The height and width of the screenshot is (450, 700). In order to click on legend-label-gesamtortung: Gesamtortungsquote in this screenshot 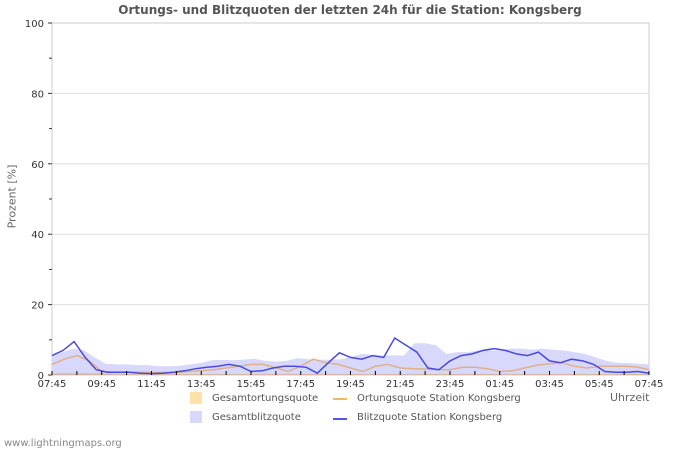, I will do `click(265, 398)`.